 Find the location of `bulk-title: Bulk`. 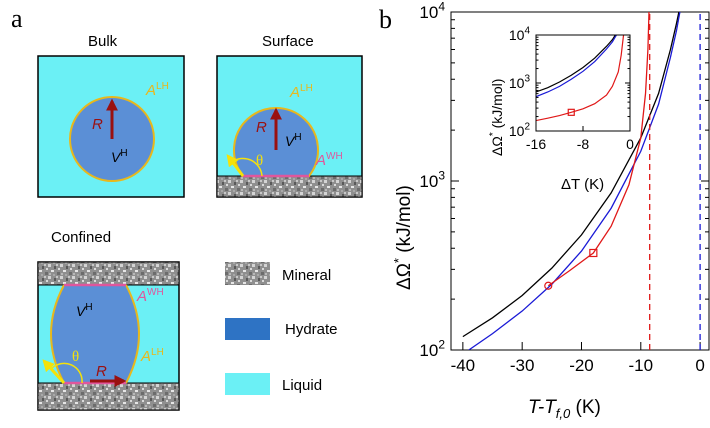

bulk-title: Bulk is located at coordinates (103, 41).